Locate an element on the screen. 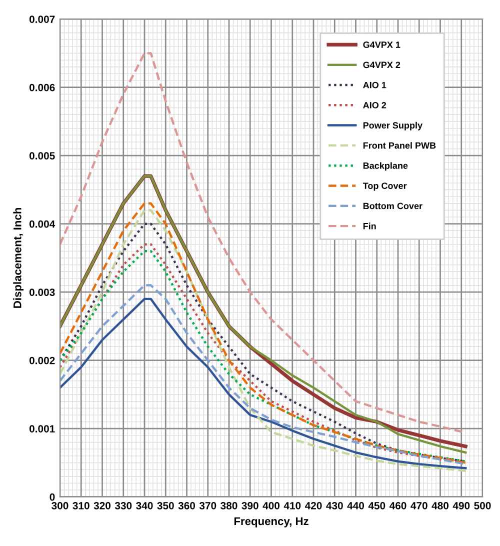  legend-label: Fin is located at coordinates (369, 226).